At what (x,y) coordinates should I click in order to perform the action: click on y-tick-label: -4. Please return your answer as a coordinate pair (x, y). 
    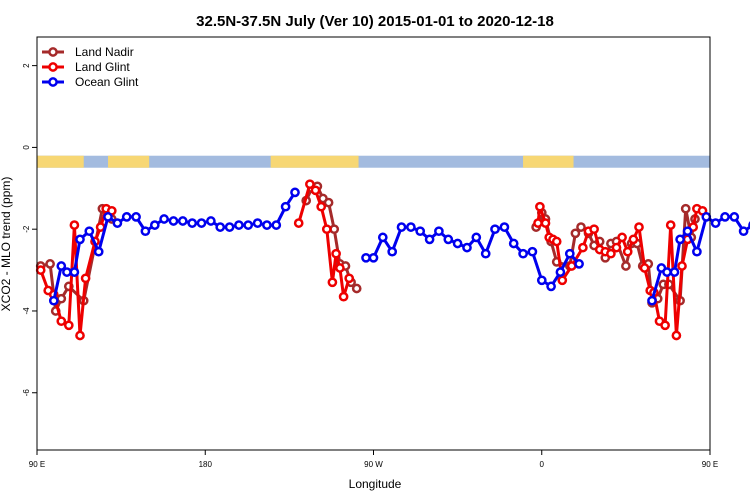
    Looking at the image, I should click on (26, 311).